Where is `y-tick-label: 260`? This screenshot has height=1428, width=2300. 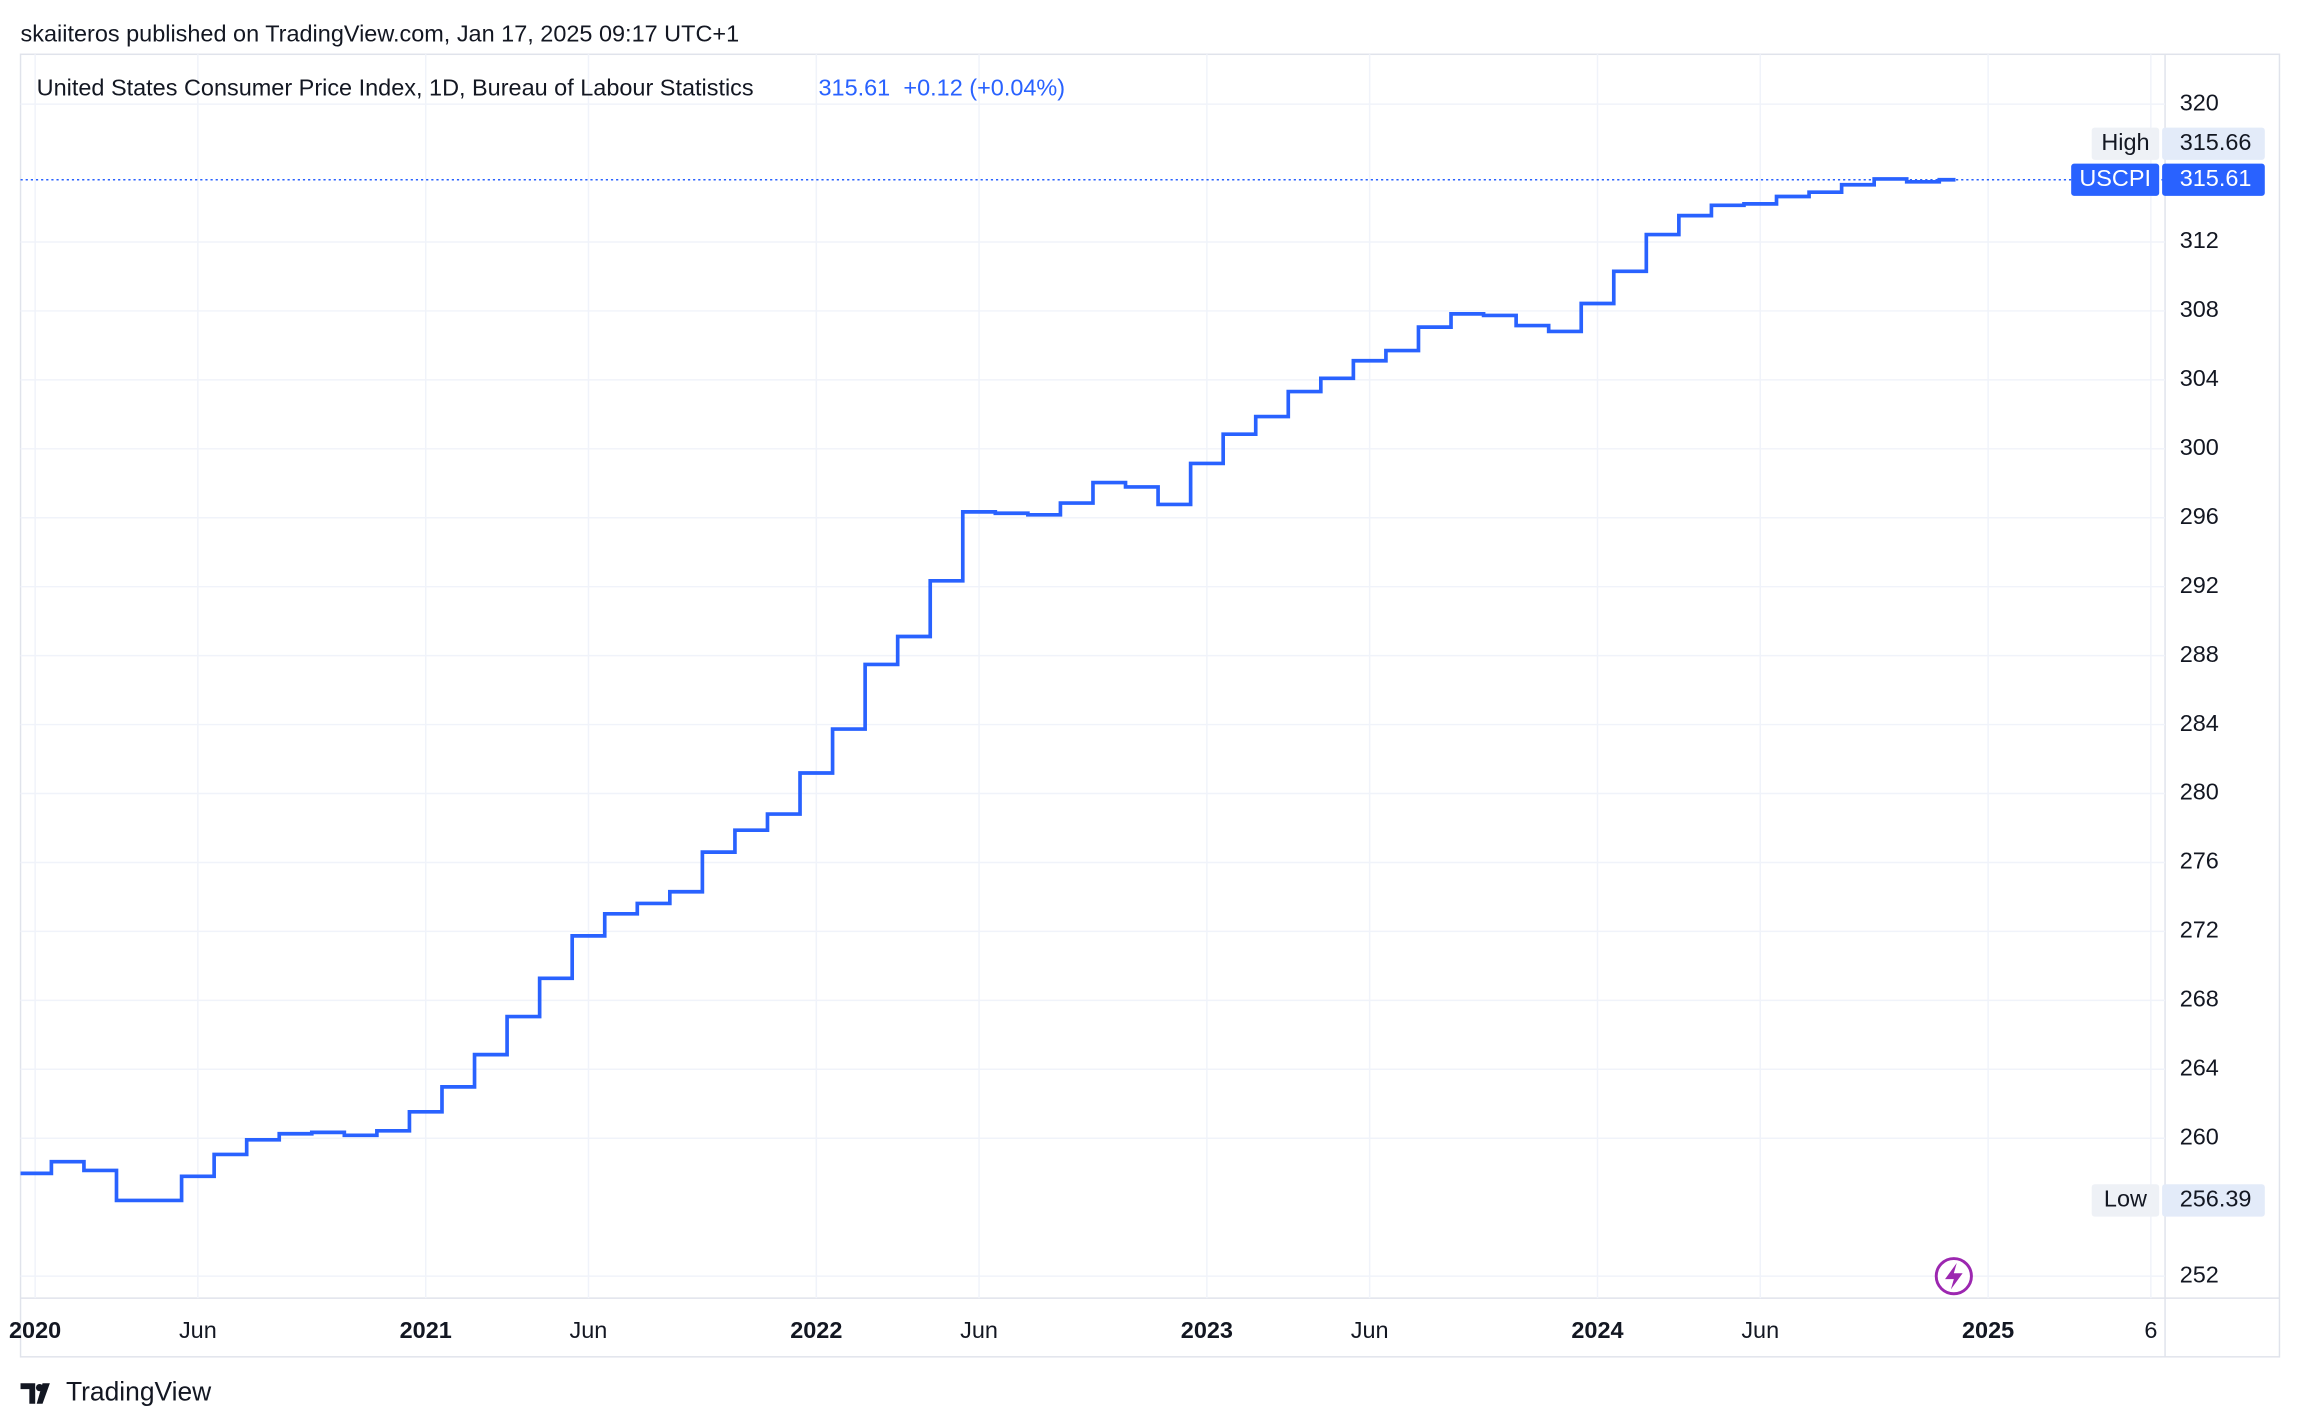 y-tick-label: 260 is located at coordinates (2199, 1136).